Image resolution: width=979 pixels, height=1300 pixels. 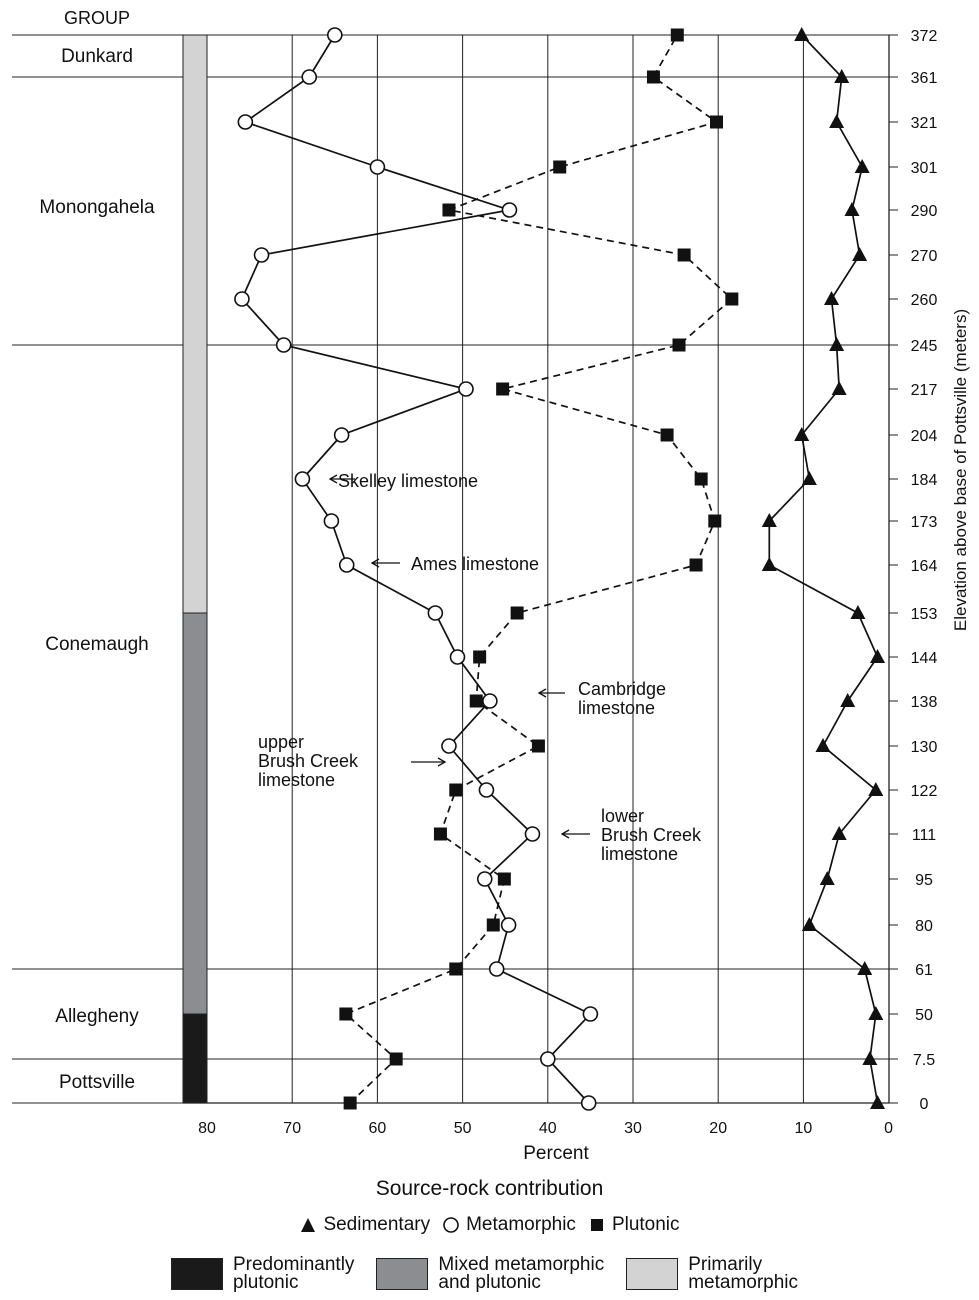 What do you see at coordinates (924, 211) in the screenshot?
I see `y-tick-label: 290` at bounding box center [924, 211].